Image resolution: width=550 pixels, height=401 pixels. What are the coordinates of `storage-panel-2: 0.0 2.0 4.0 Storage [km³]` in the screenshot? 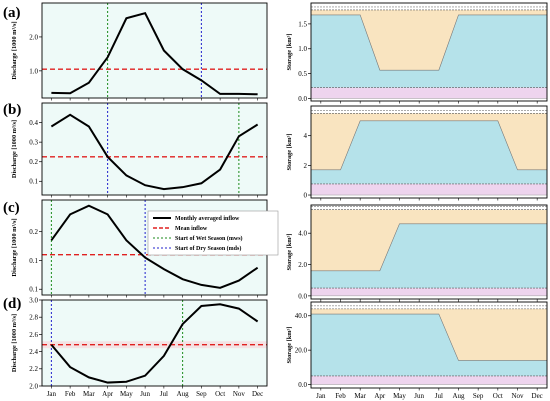 It's located at (417, 253).